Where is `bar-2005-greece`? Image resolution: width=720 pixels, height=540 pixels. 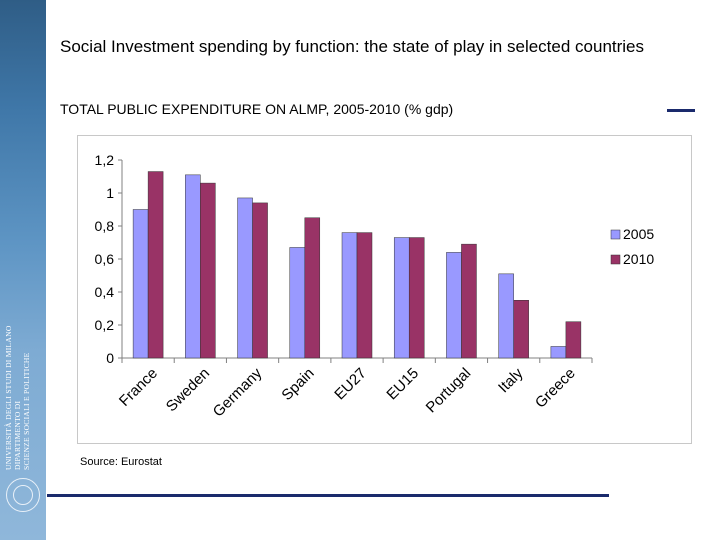
bar-2005-greece is located at coordinates (558, 352).